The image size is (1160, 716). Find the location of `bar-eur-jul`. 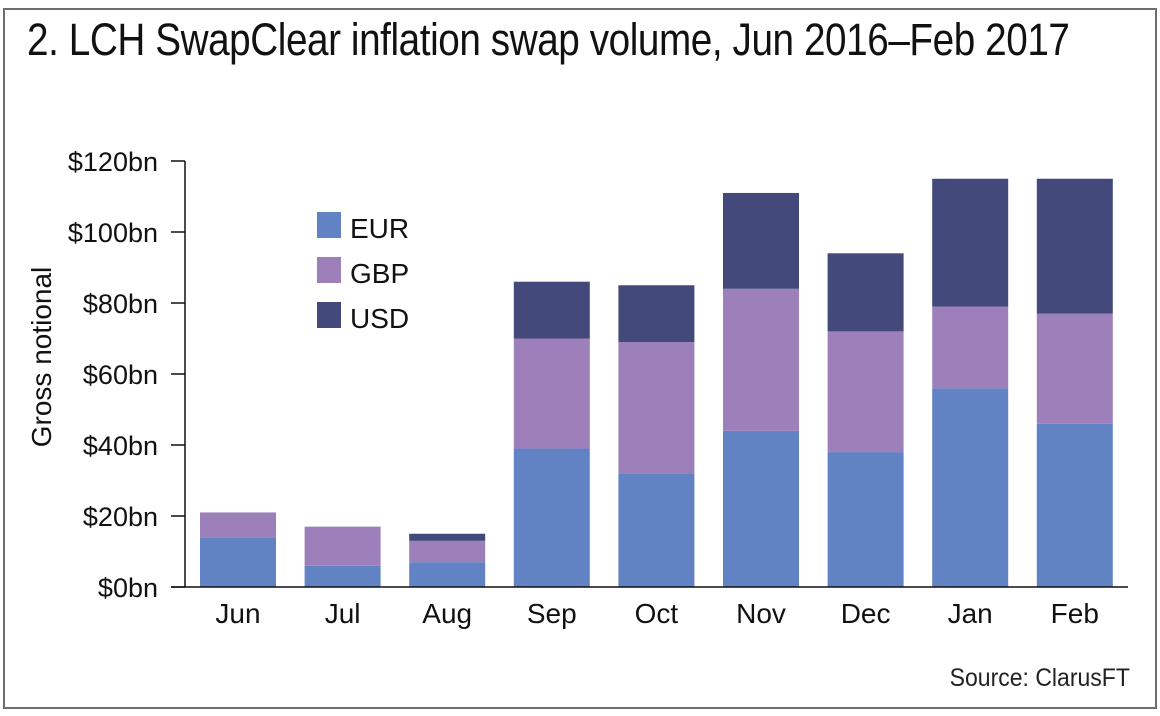

bar-eur-jul is located at coordinates (342, 576).